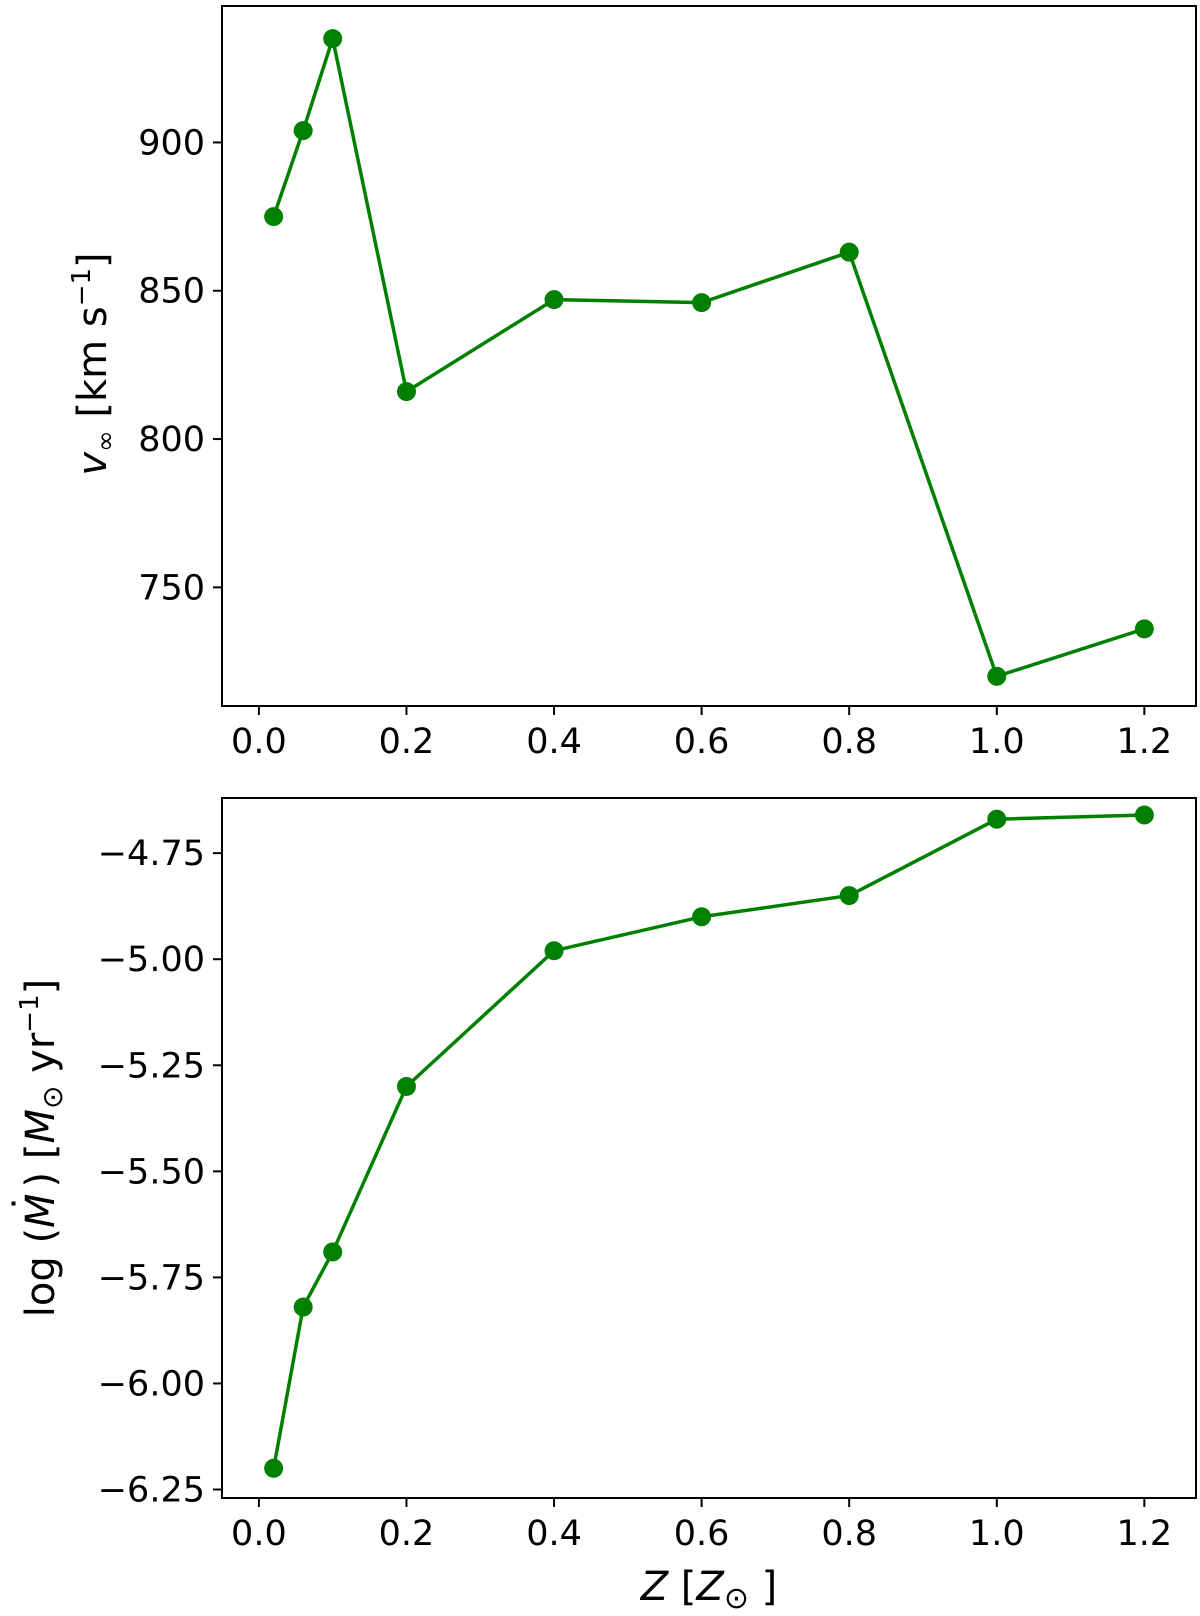 Image resolution: width=1200 pixels, height=1616 pixels. I want to click on x-axis-label: Z [Z⊙ ], so click(709, 1590).